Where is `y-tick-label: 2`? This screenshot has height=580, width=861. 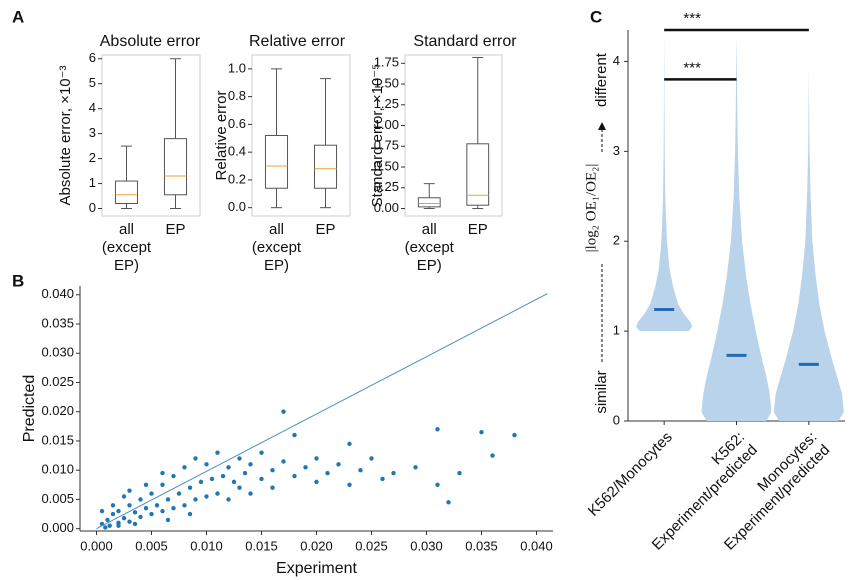 y-tick-label: 2 is located at coordinates (616, 240).